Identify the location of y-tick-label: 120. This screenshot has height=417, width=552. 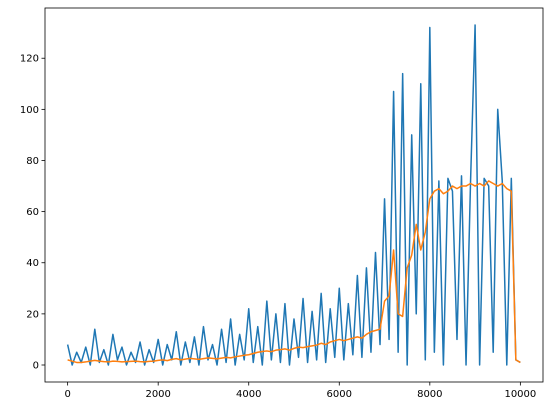
(29, 59).